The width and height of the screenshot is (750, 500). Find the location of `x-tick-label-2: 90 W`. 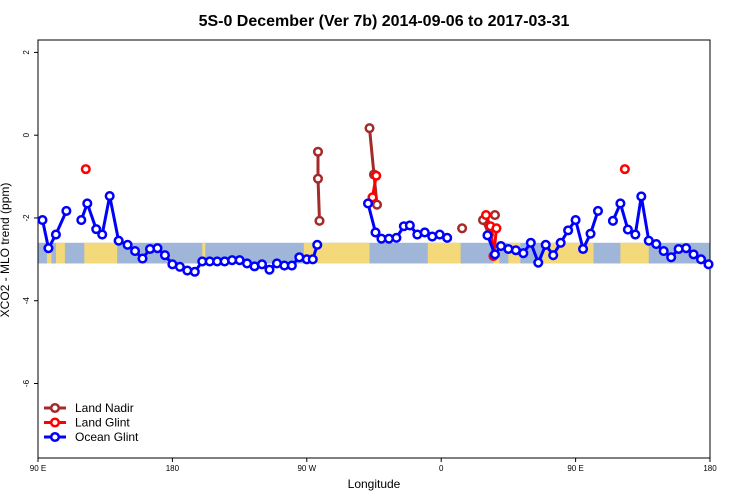

x-tick-label-2: 90 W is located at coordinates (306, 468).